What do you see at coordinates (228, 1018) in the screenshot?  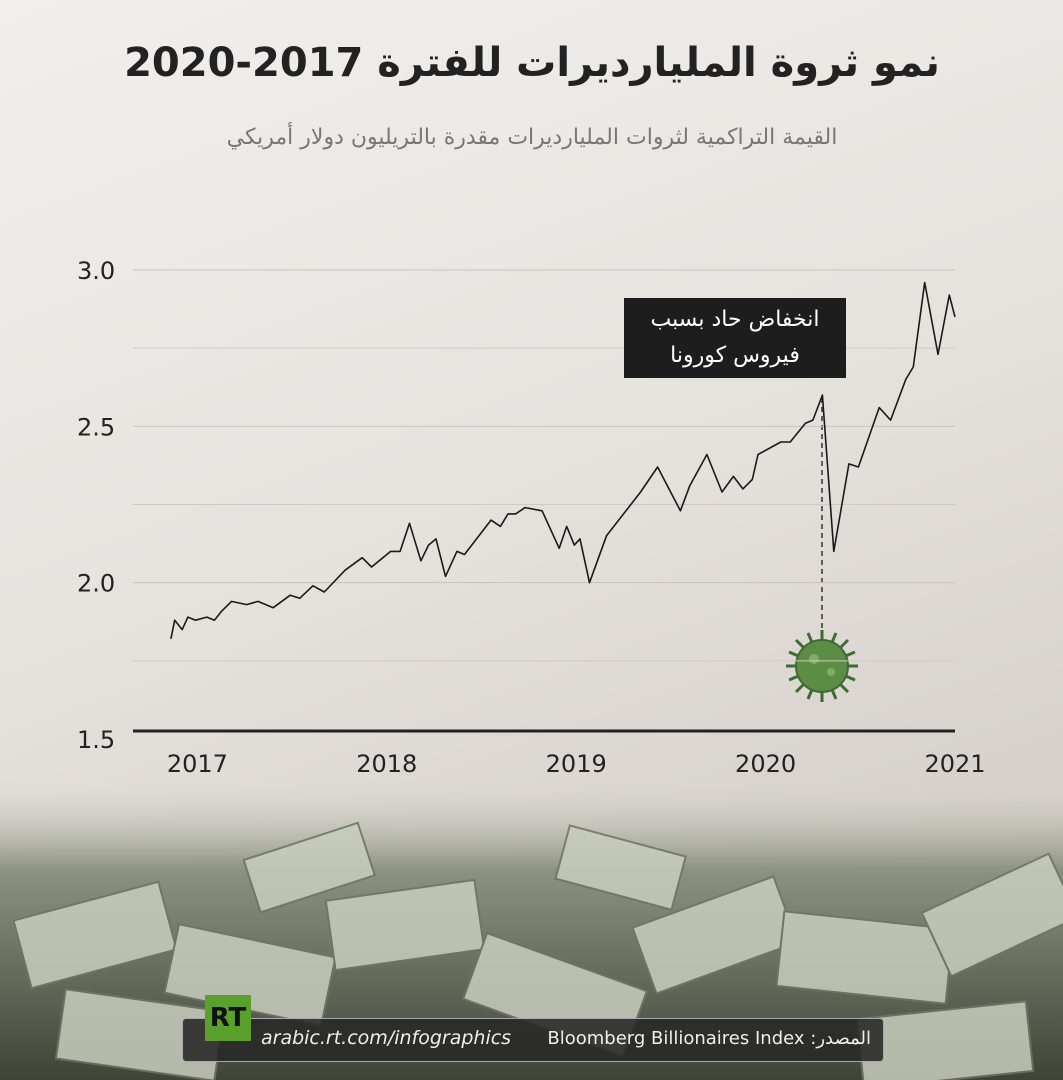 I see `logo: RT` at bounding box center [228, 1018].